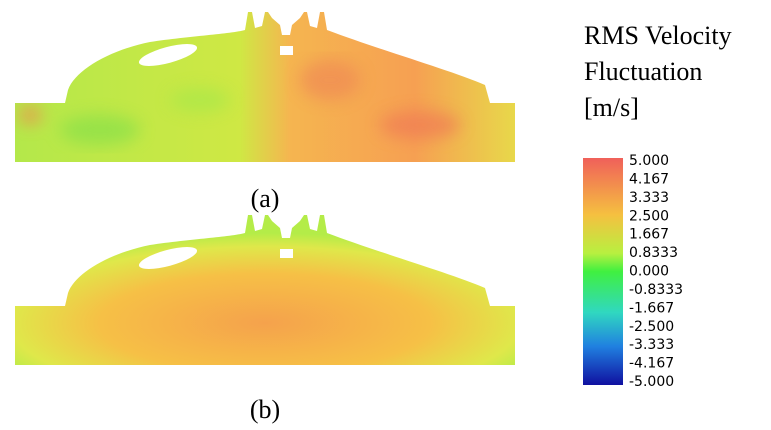 The width and height of the screenshot is (771, 430). I want to click on colorbar-tick-label: 0.000, so click(649, 272).